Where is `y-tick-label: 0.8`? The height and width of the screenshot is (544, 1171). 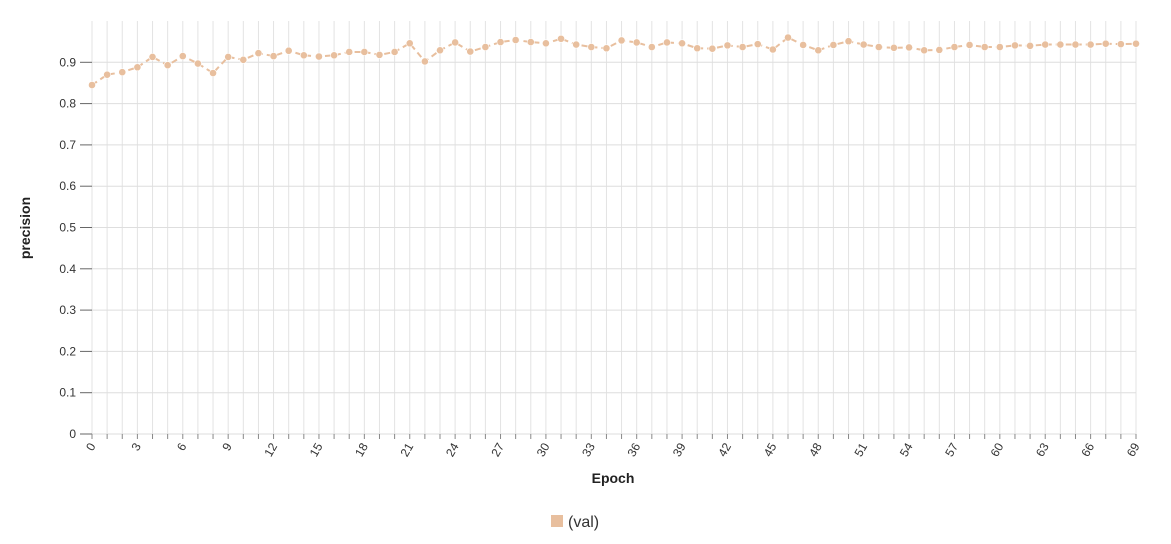
y-tick-label: 0.8 is located at coordinates (67, 104).